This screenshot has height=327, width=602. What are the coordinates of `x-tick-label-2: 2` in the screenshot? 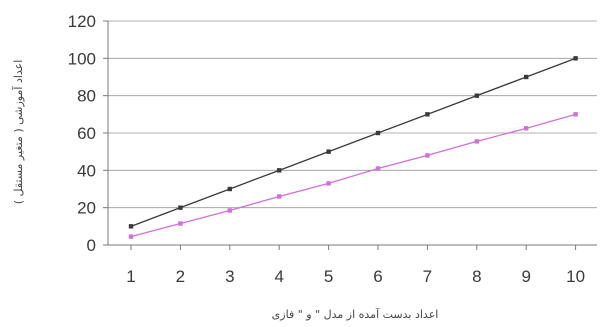 It's located at (180, 276).